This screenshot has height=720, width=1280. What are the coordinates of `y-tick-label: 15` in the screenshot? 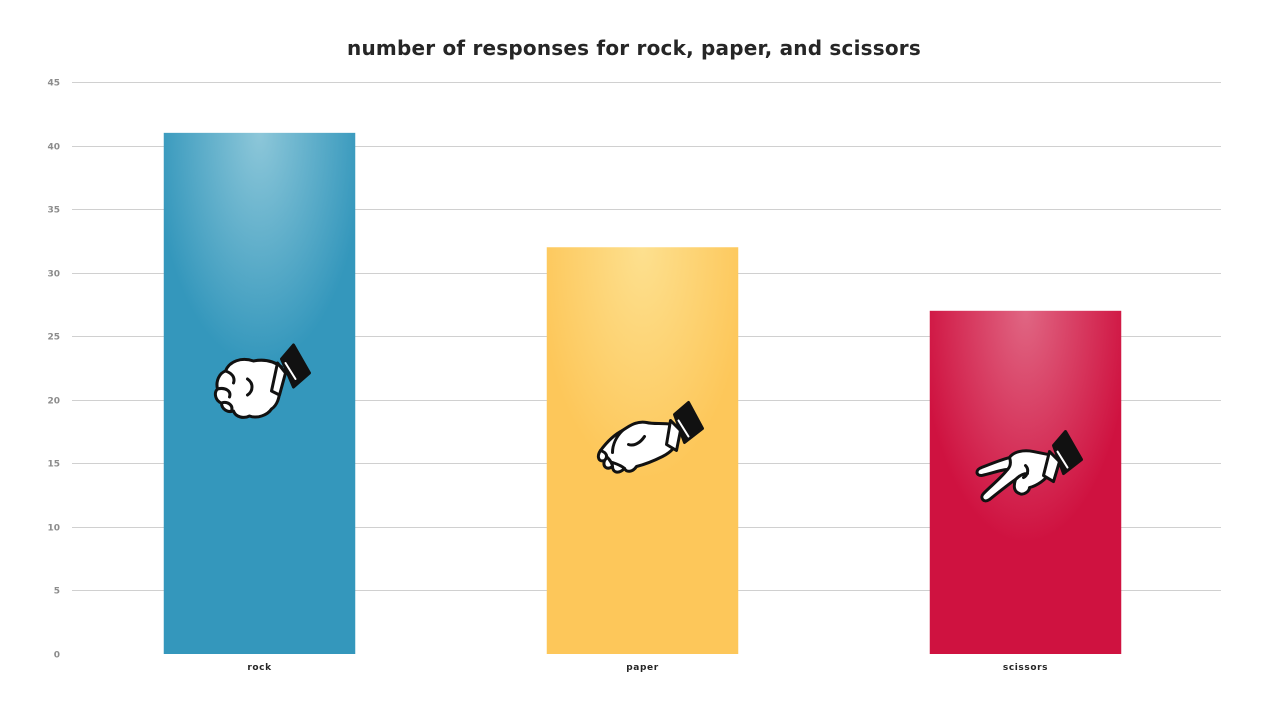 It's located at (53, 465).